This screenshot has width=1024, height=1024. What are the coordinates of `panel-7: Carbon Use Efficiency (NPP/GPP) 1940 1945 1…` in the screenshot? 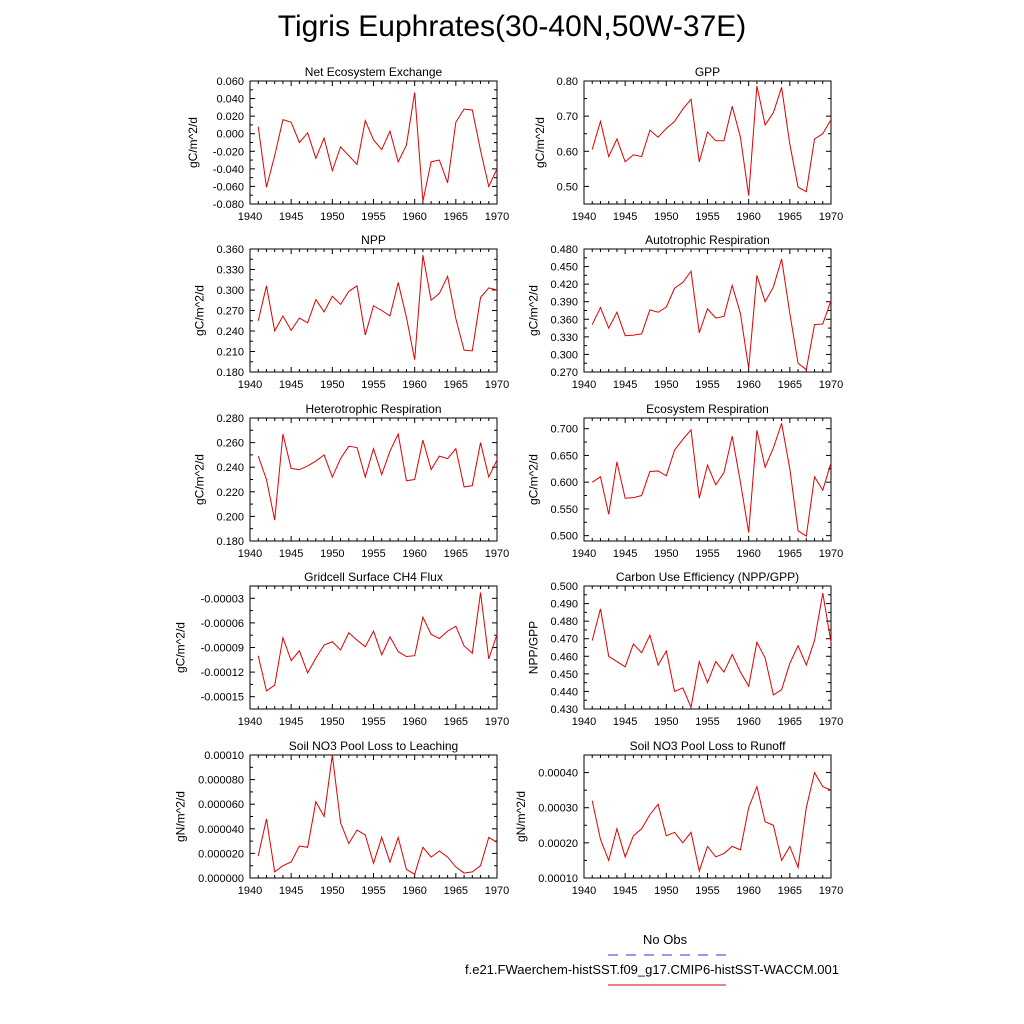 It's located at (685, 649).